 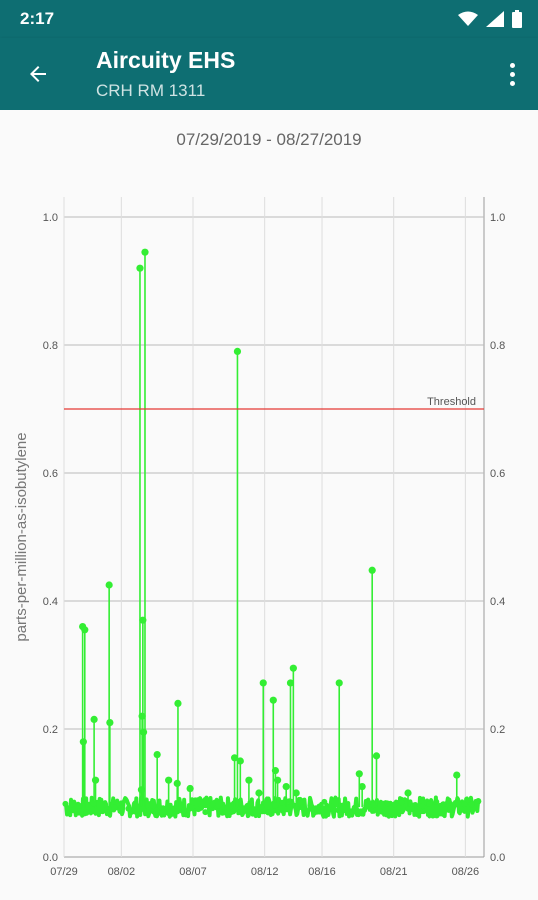 I want to click on threshold-line: Threshold, so click(x=274, y=403).